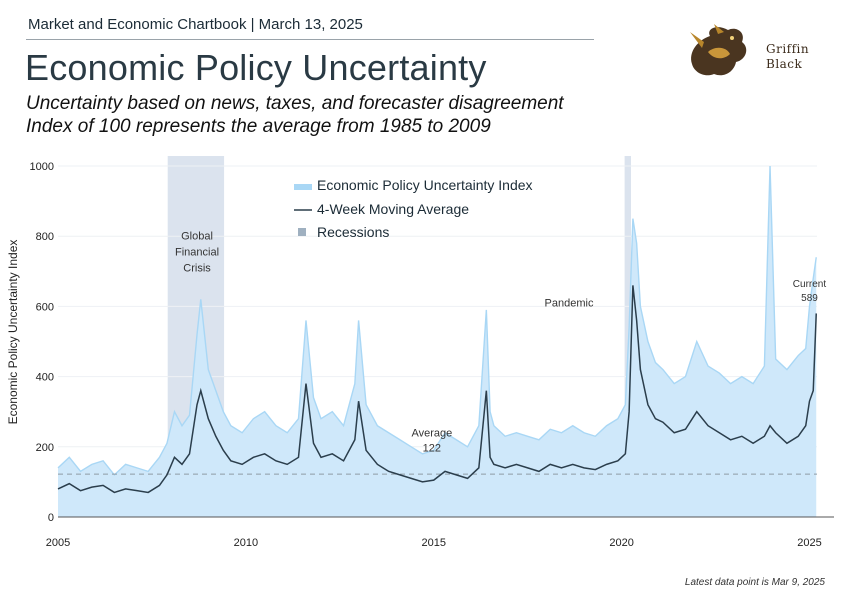 The image size is (846, 603). Describe the element at coordinates (393, 209) in the screenshot. I see `legend-entry-2: 4-Week Moving Average` at that location.